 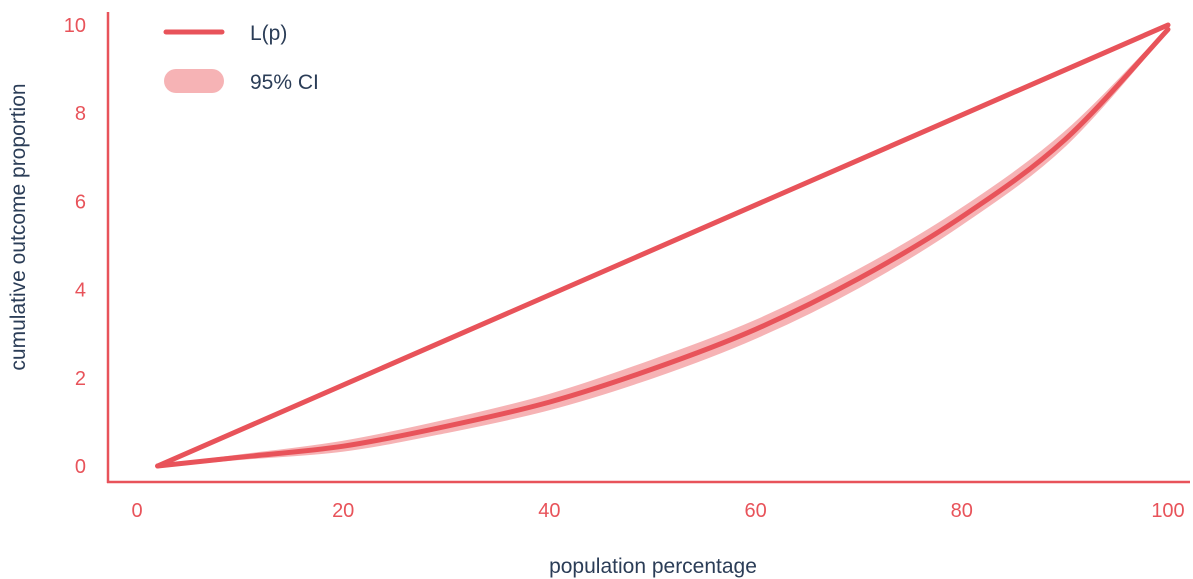 I want to click on y-tick-label: 0, so click(x=80, y=467).